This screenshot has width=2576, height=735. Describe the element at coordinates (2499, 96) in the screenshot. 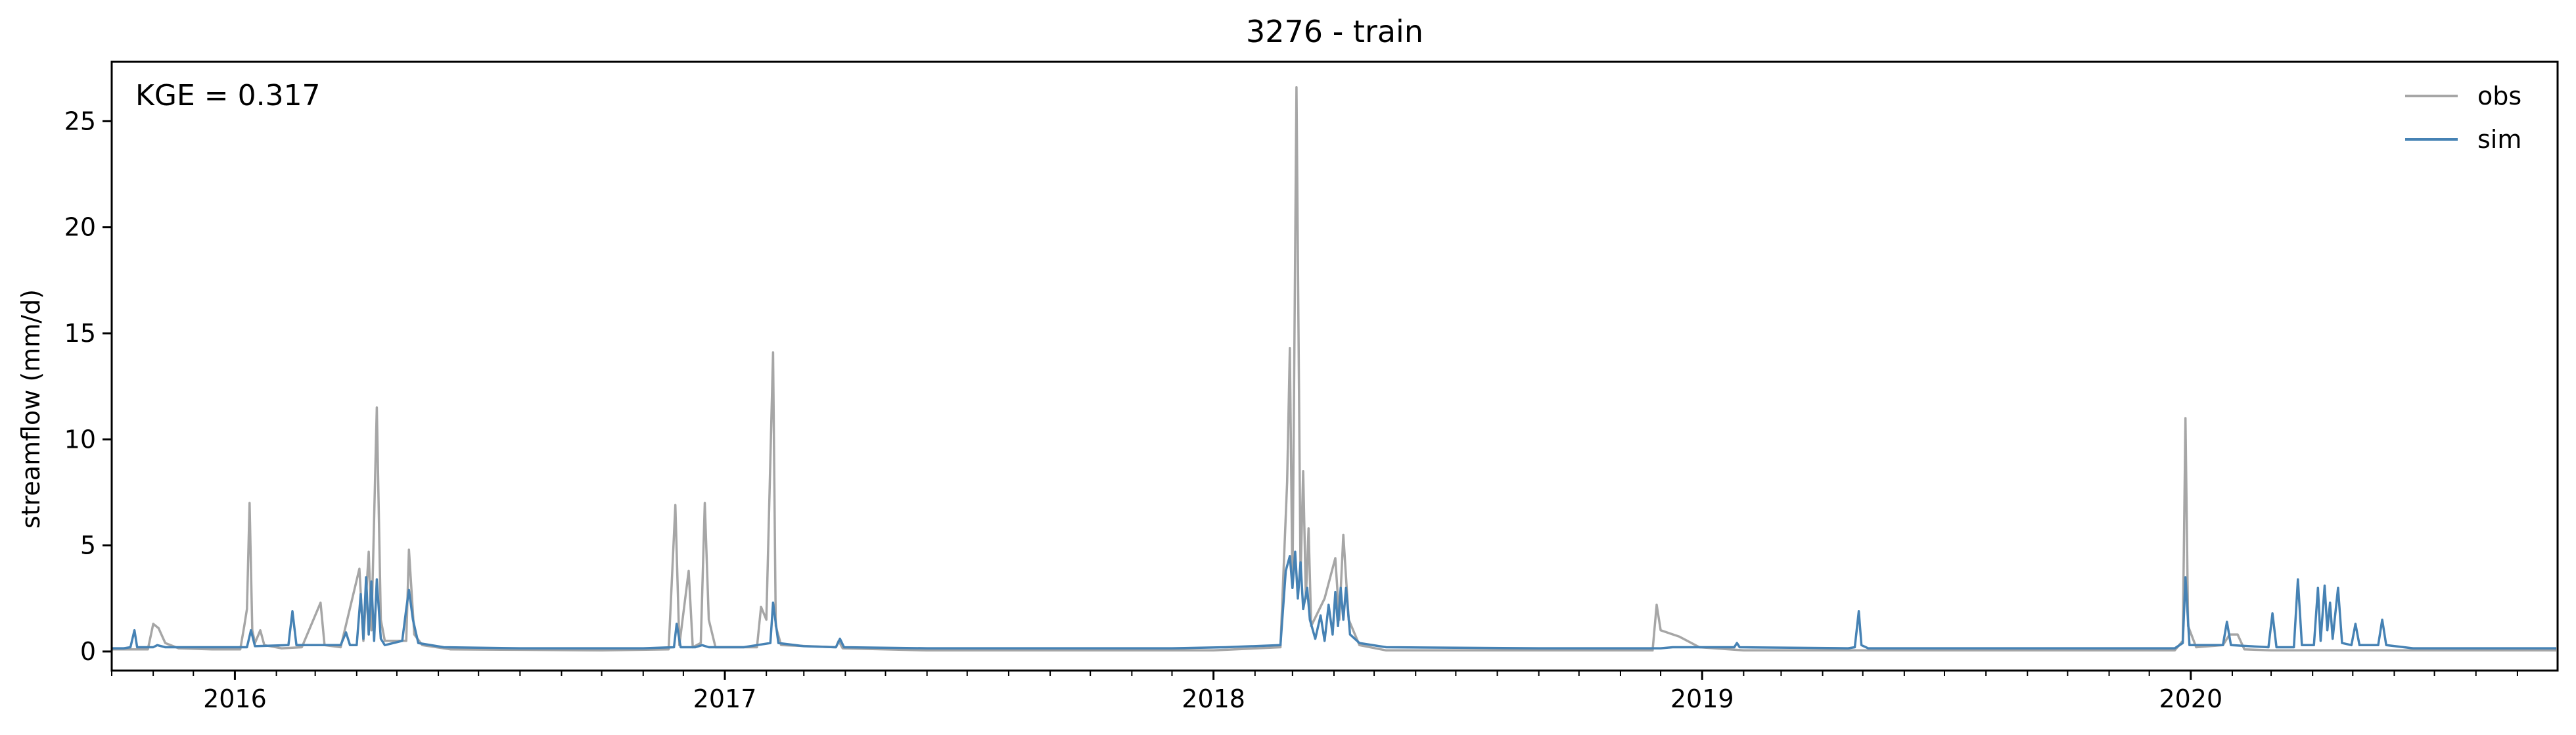

I see `legend-label-obs: obs` at that location.